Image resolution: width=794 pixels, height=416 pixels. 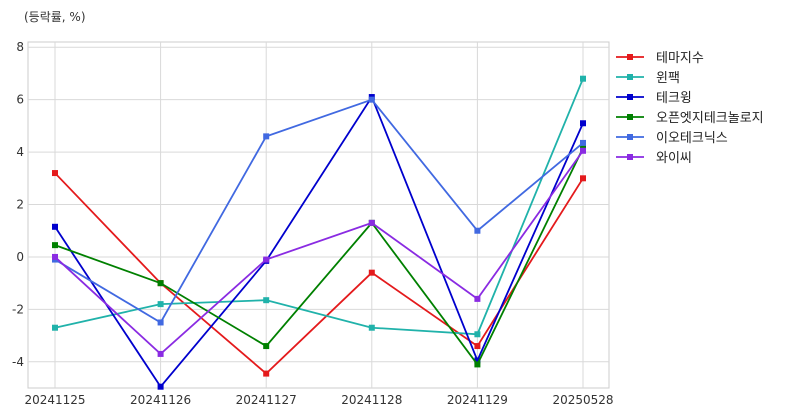 I want to click on y-tick-label: 8, so click(x=20, y=47).